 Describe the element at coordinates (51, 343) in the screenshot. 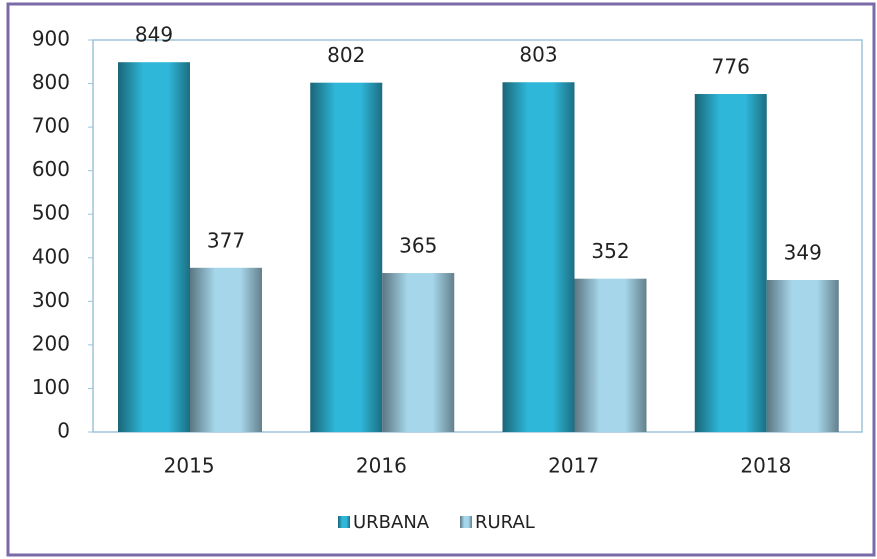

I see `y-tick-label: 200` at that location.